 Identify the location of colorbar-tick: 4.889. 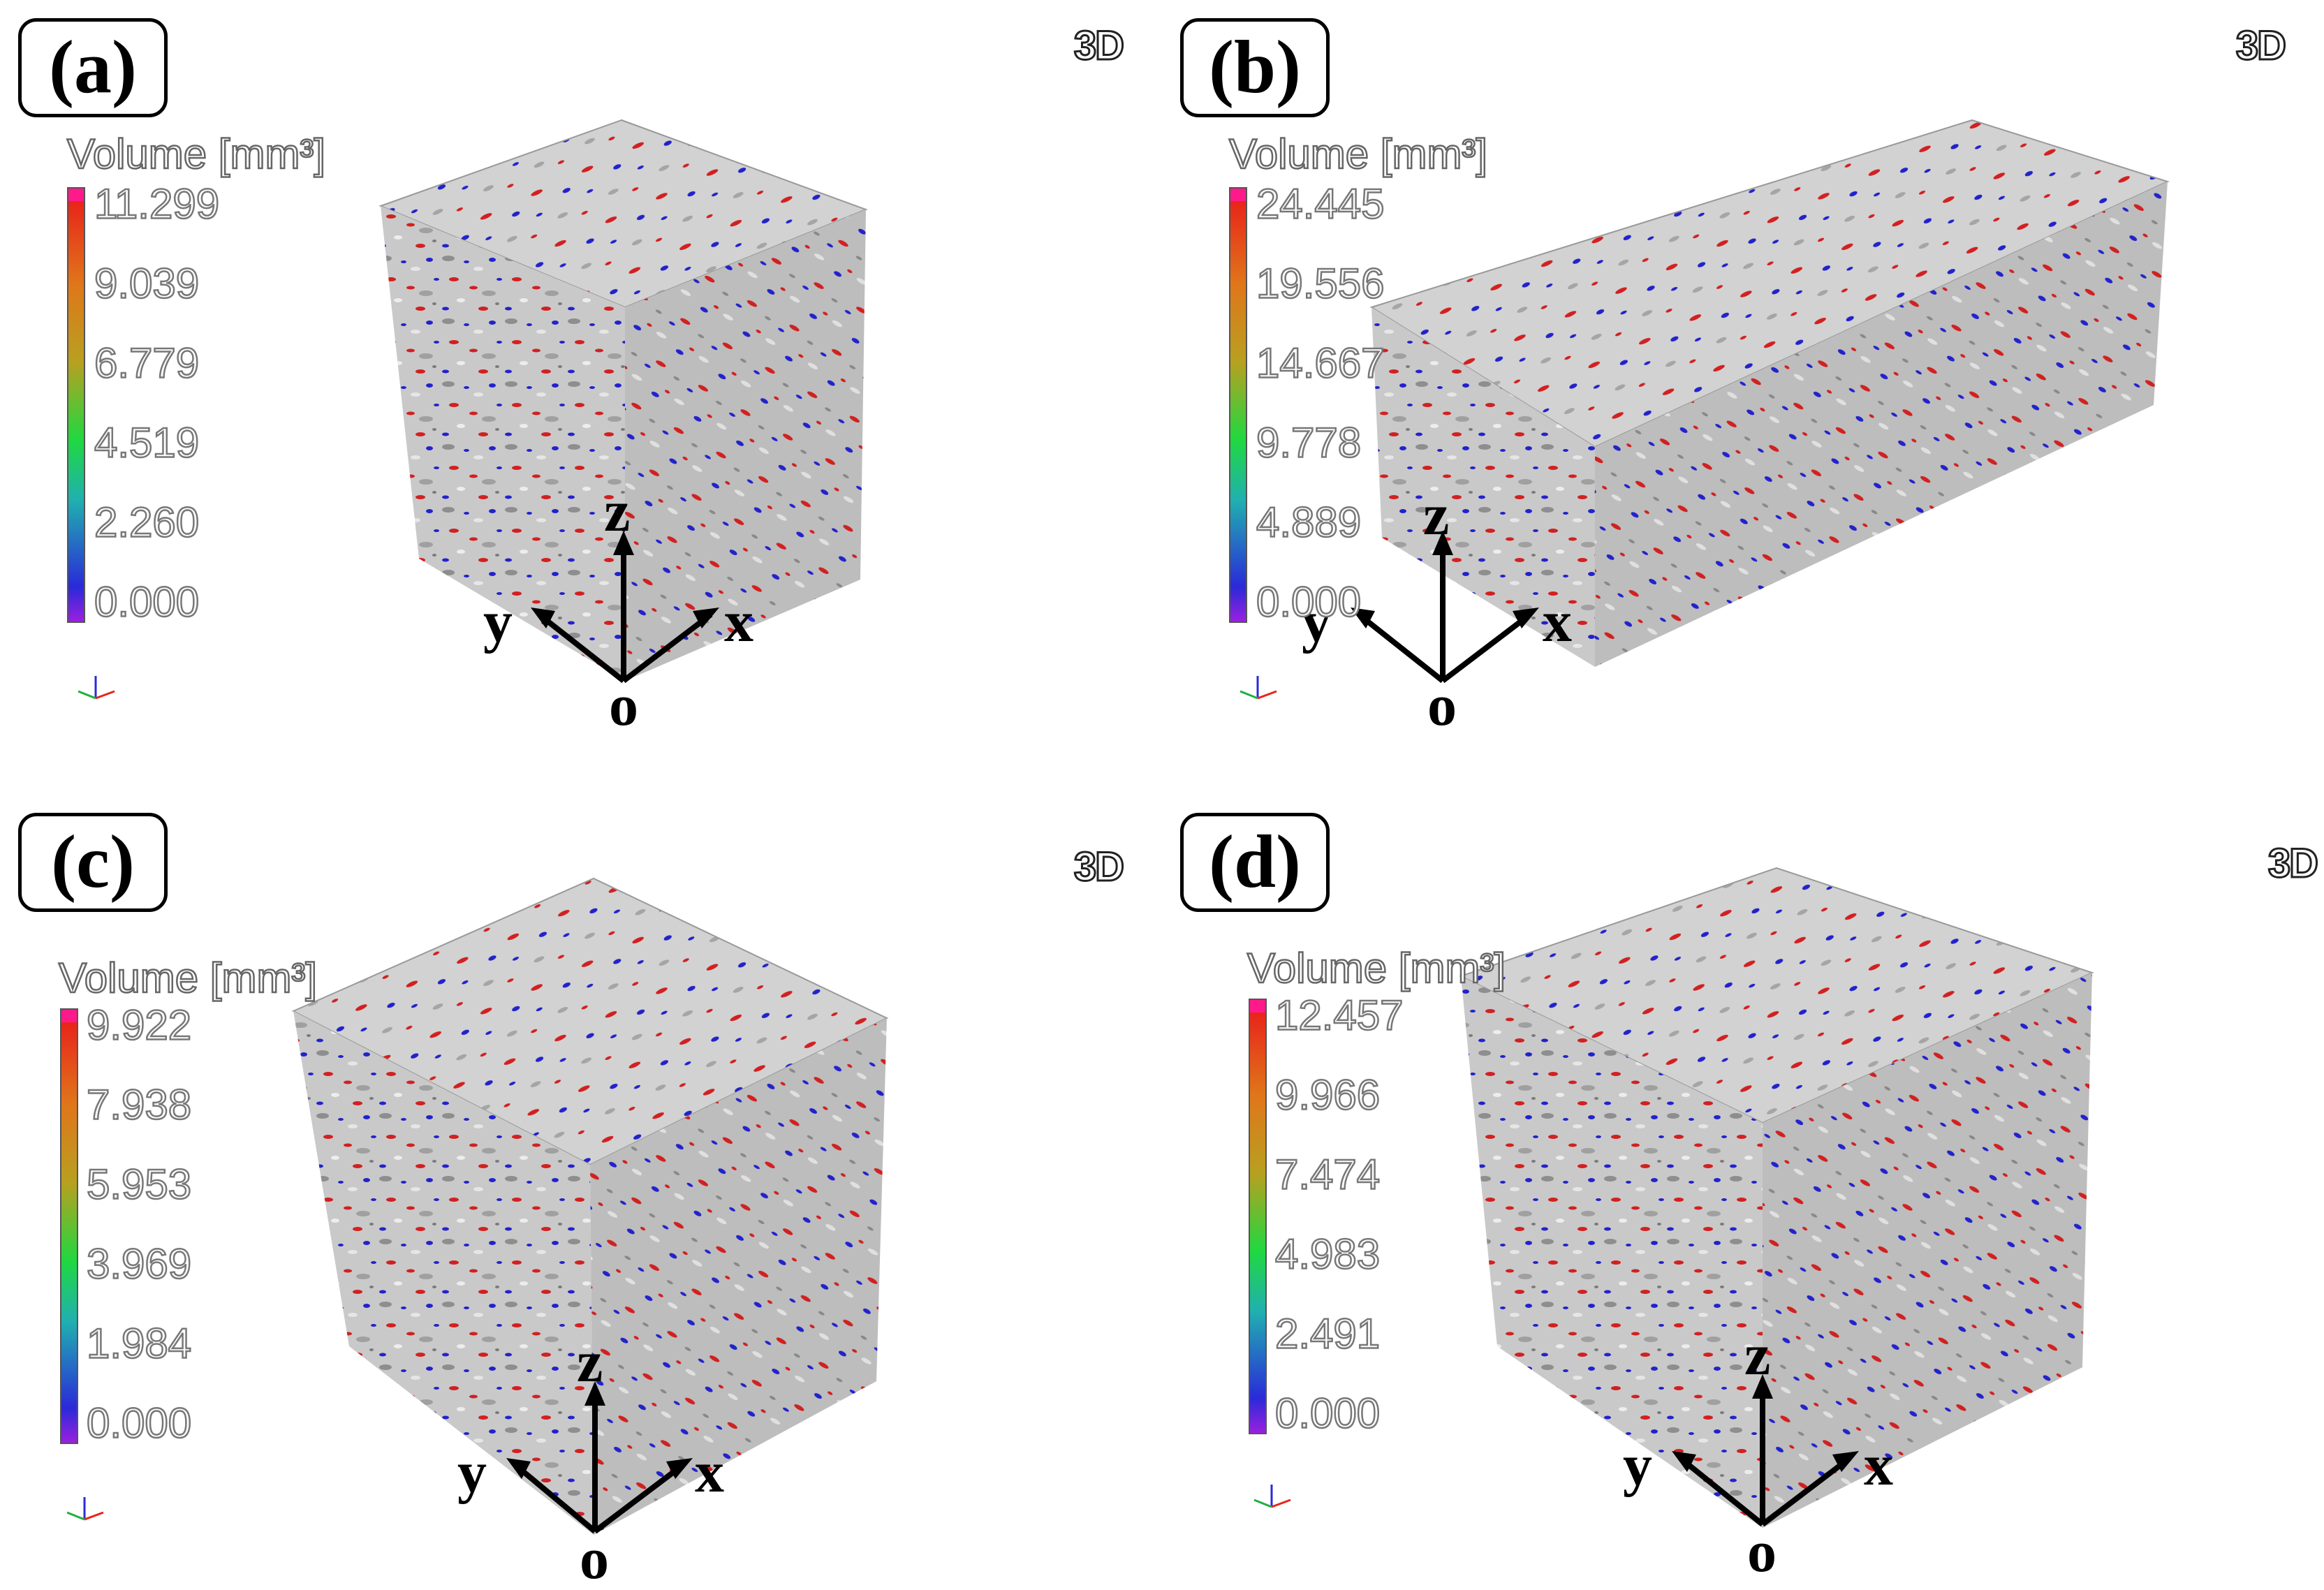
(1309, 522).